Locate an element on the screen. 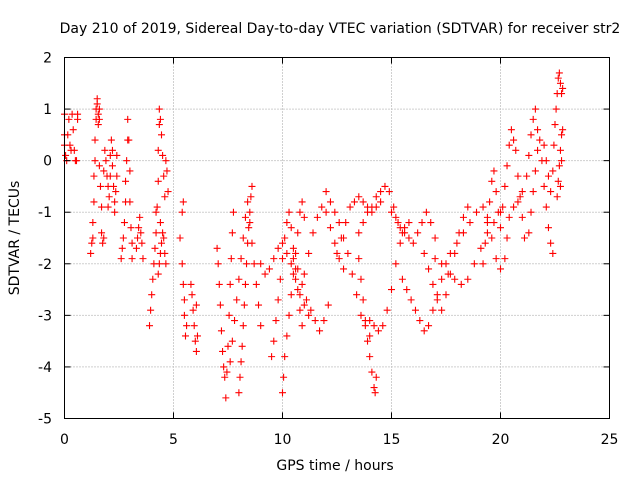  series-sat-u is located at coordinates (367, 326).